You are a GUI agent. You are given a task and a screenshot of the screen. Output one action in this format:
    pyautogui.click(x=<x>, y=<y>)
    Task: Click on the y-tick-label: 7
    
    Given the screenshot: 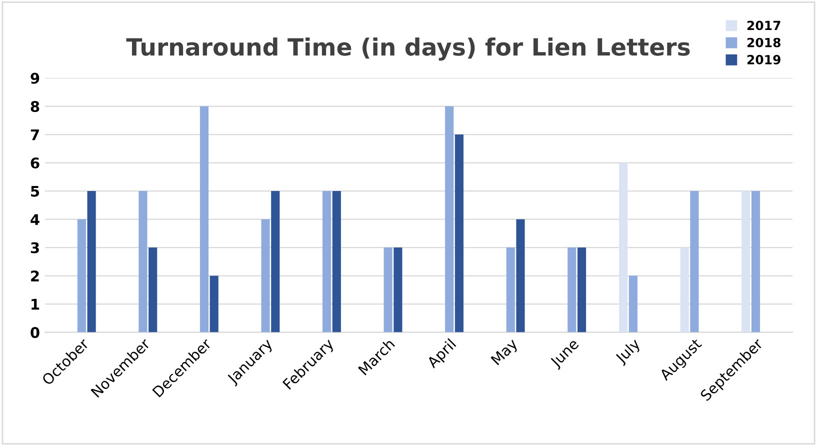 What is the action you would take?
    pyautogui.click(x=34, y=134)
    